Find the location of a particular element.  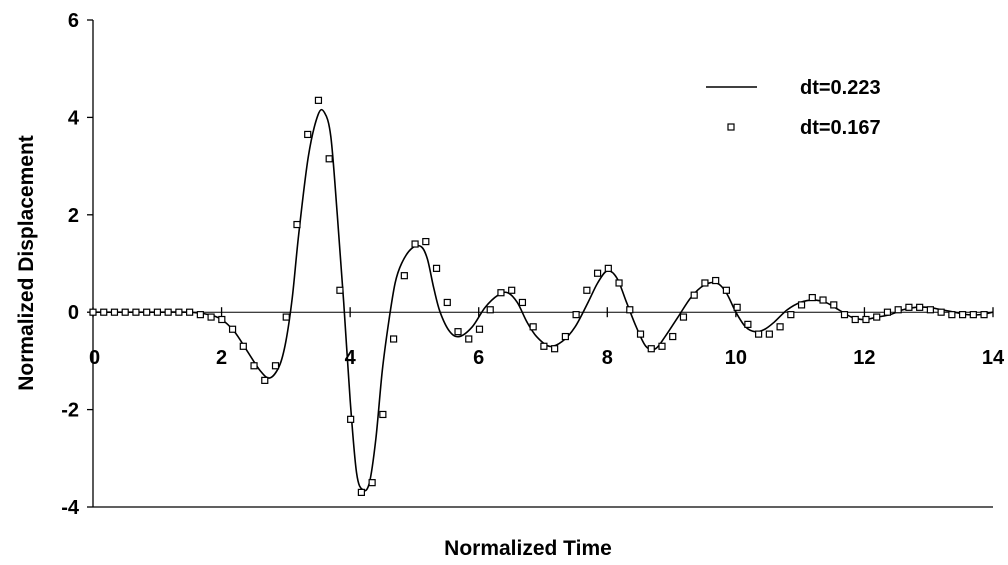

x-tick-label: 14 is located at coordinates (993, 358).